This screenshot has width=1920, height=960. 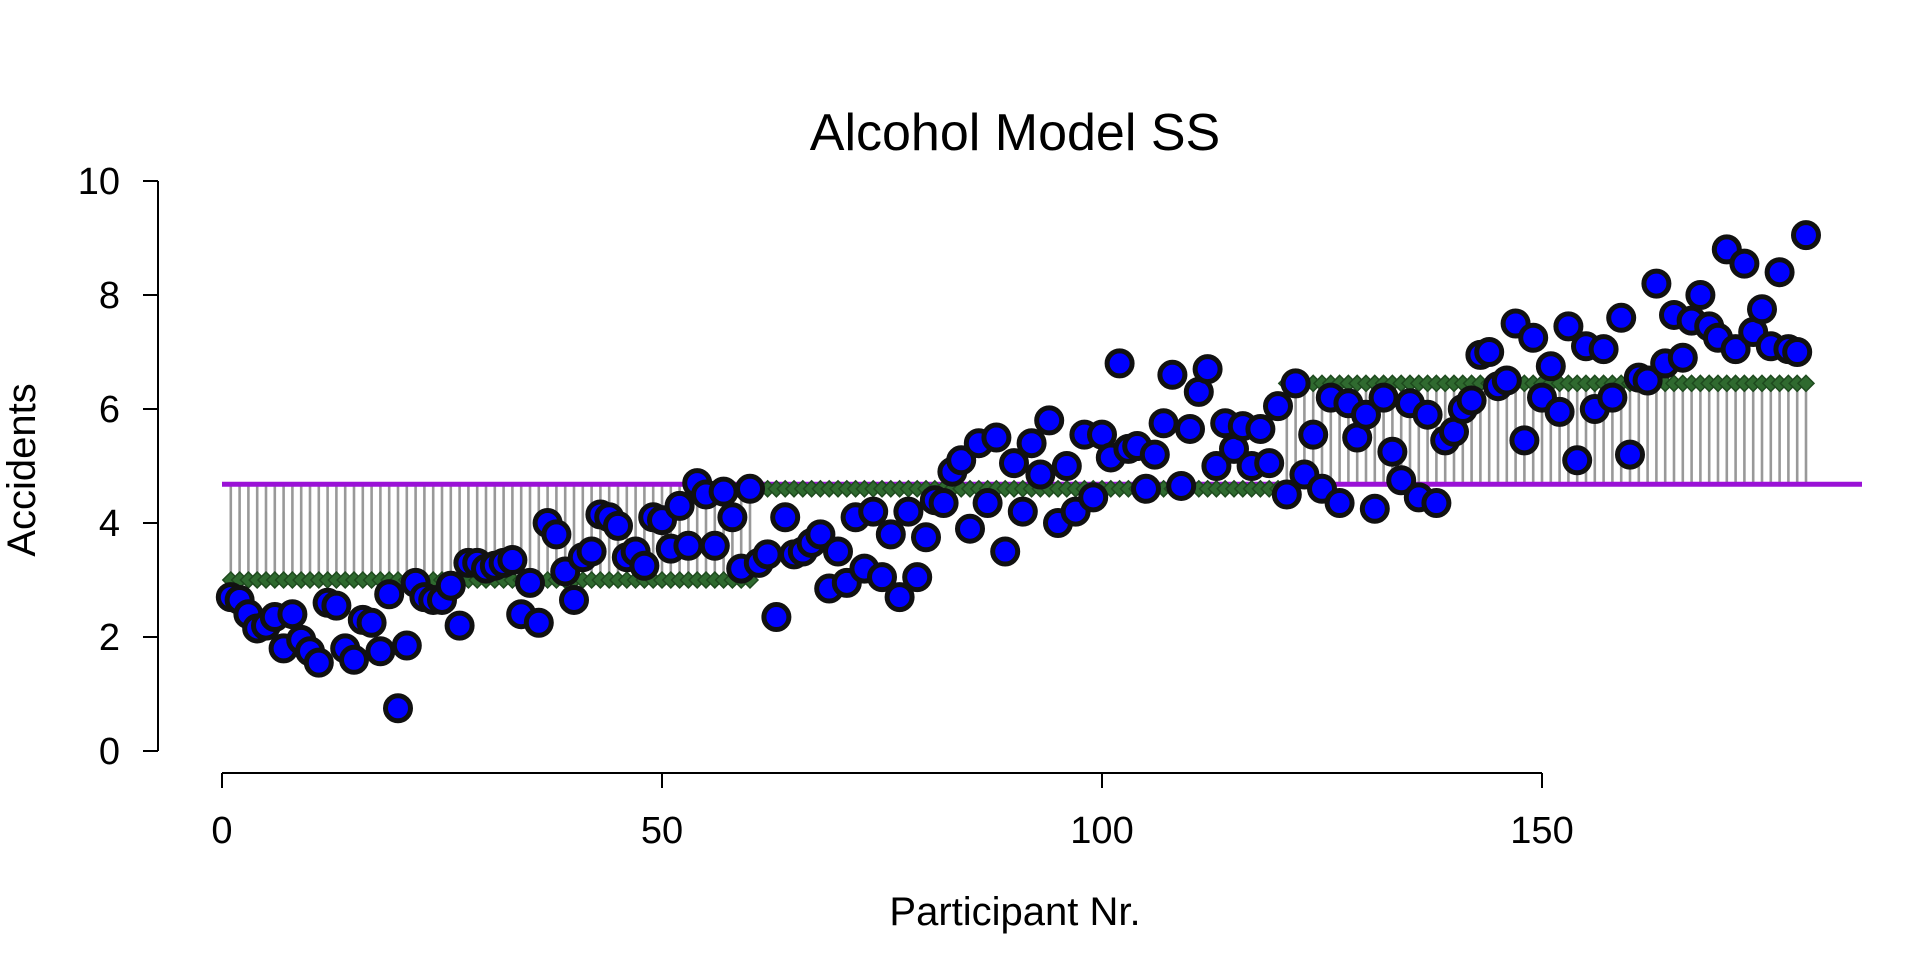 What do you see at coordinates (109, 752) in the screenshot?
I see `y-tick-label: 0` at bounding box center [109, 752].